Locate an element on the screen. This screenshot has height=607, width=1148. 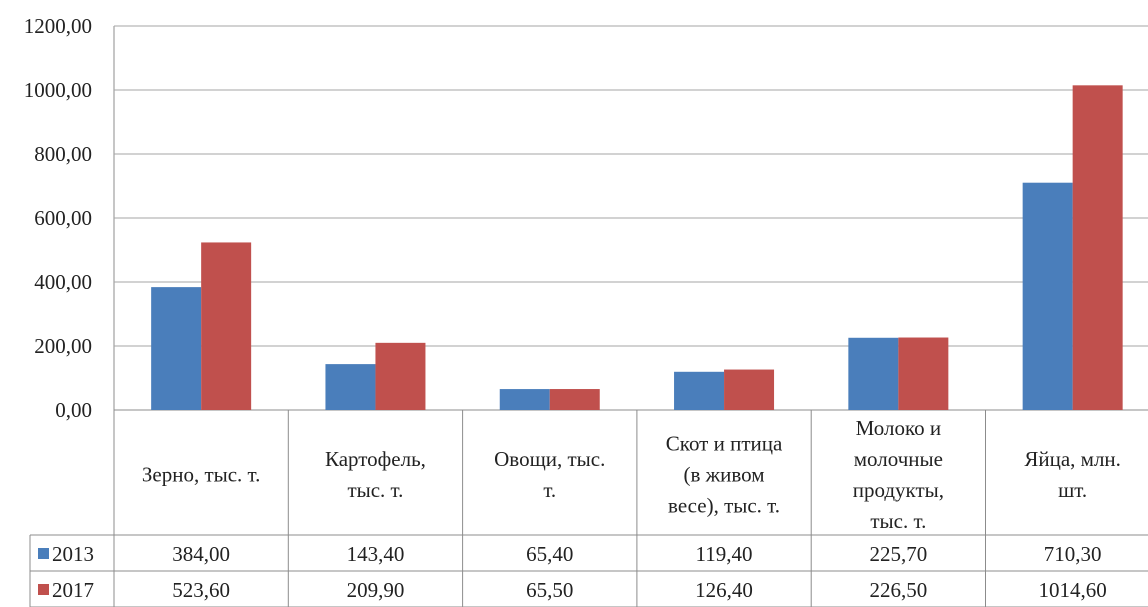
legend-label: 2017 is located at coordinates (73, 590).